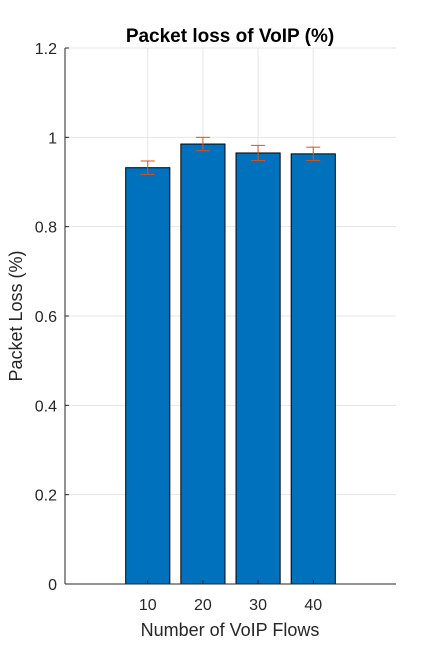 Image resolution: width=438 pixels, height=656 pixels. What do you see at coordinates (230, 630) in the screenshot?
I see `x-axis-label: Number of VoIP Flows` at bounding box center [230, 630].